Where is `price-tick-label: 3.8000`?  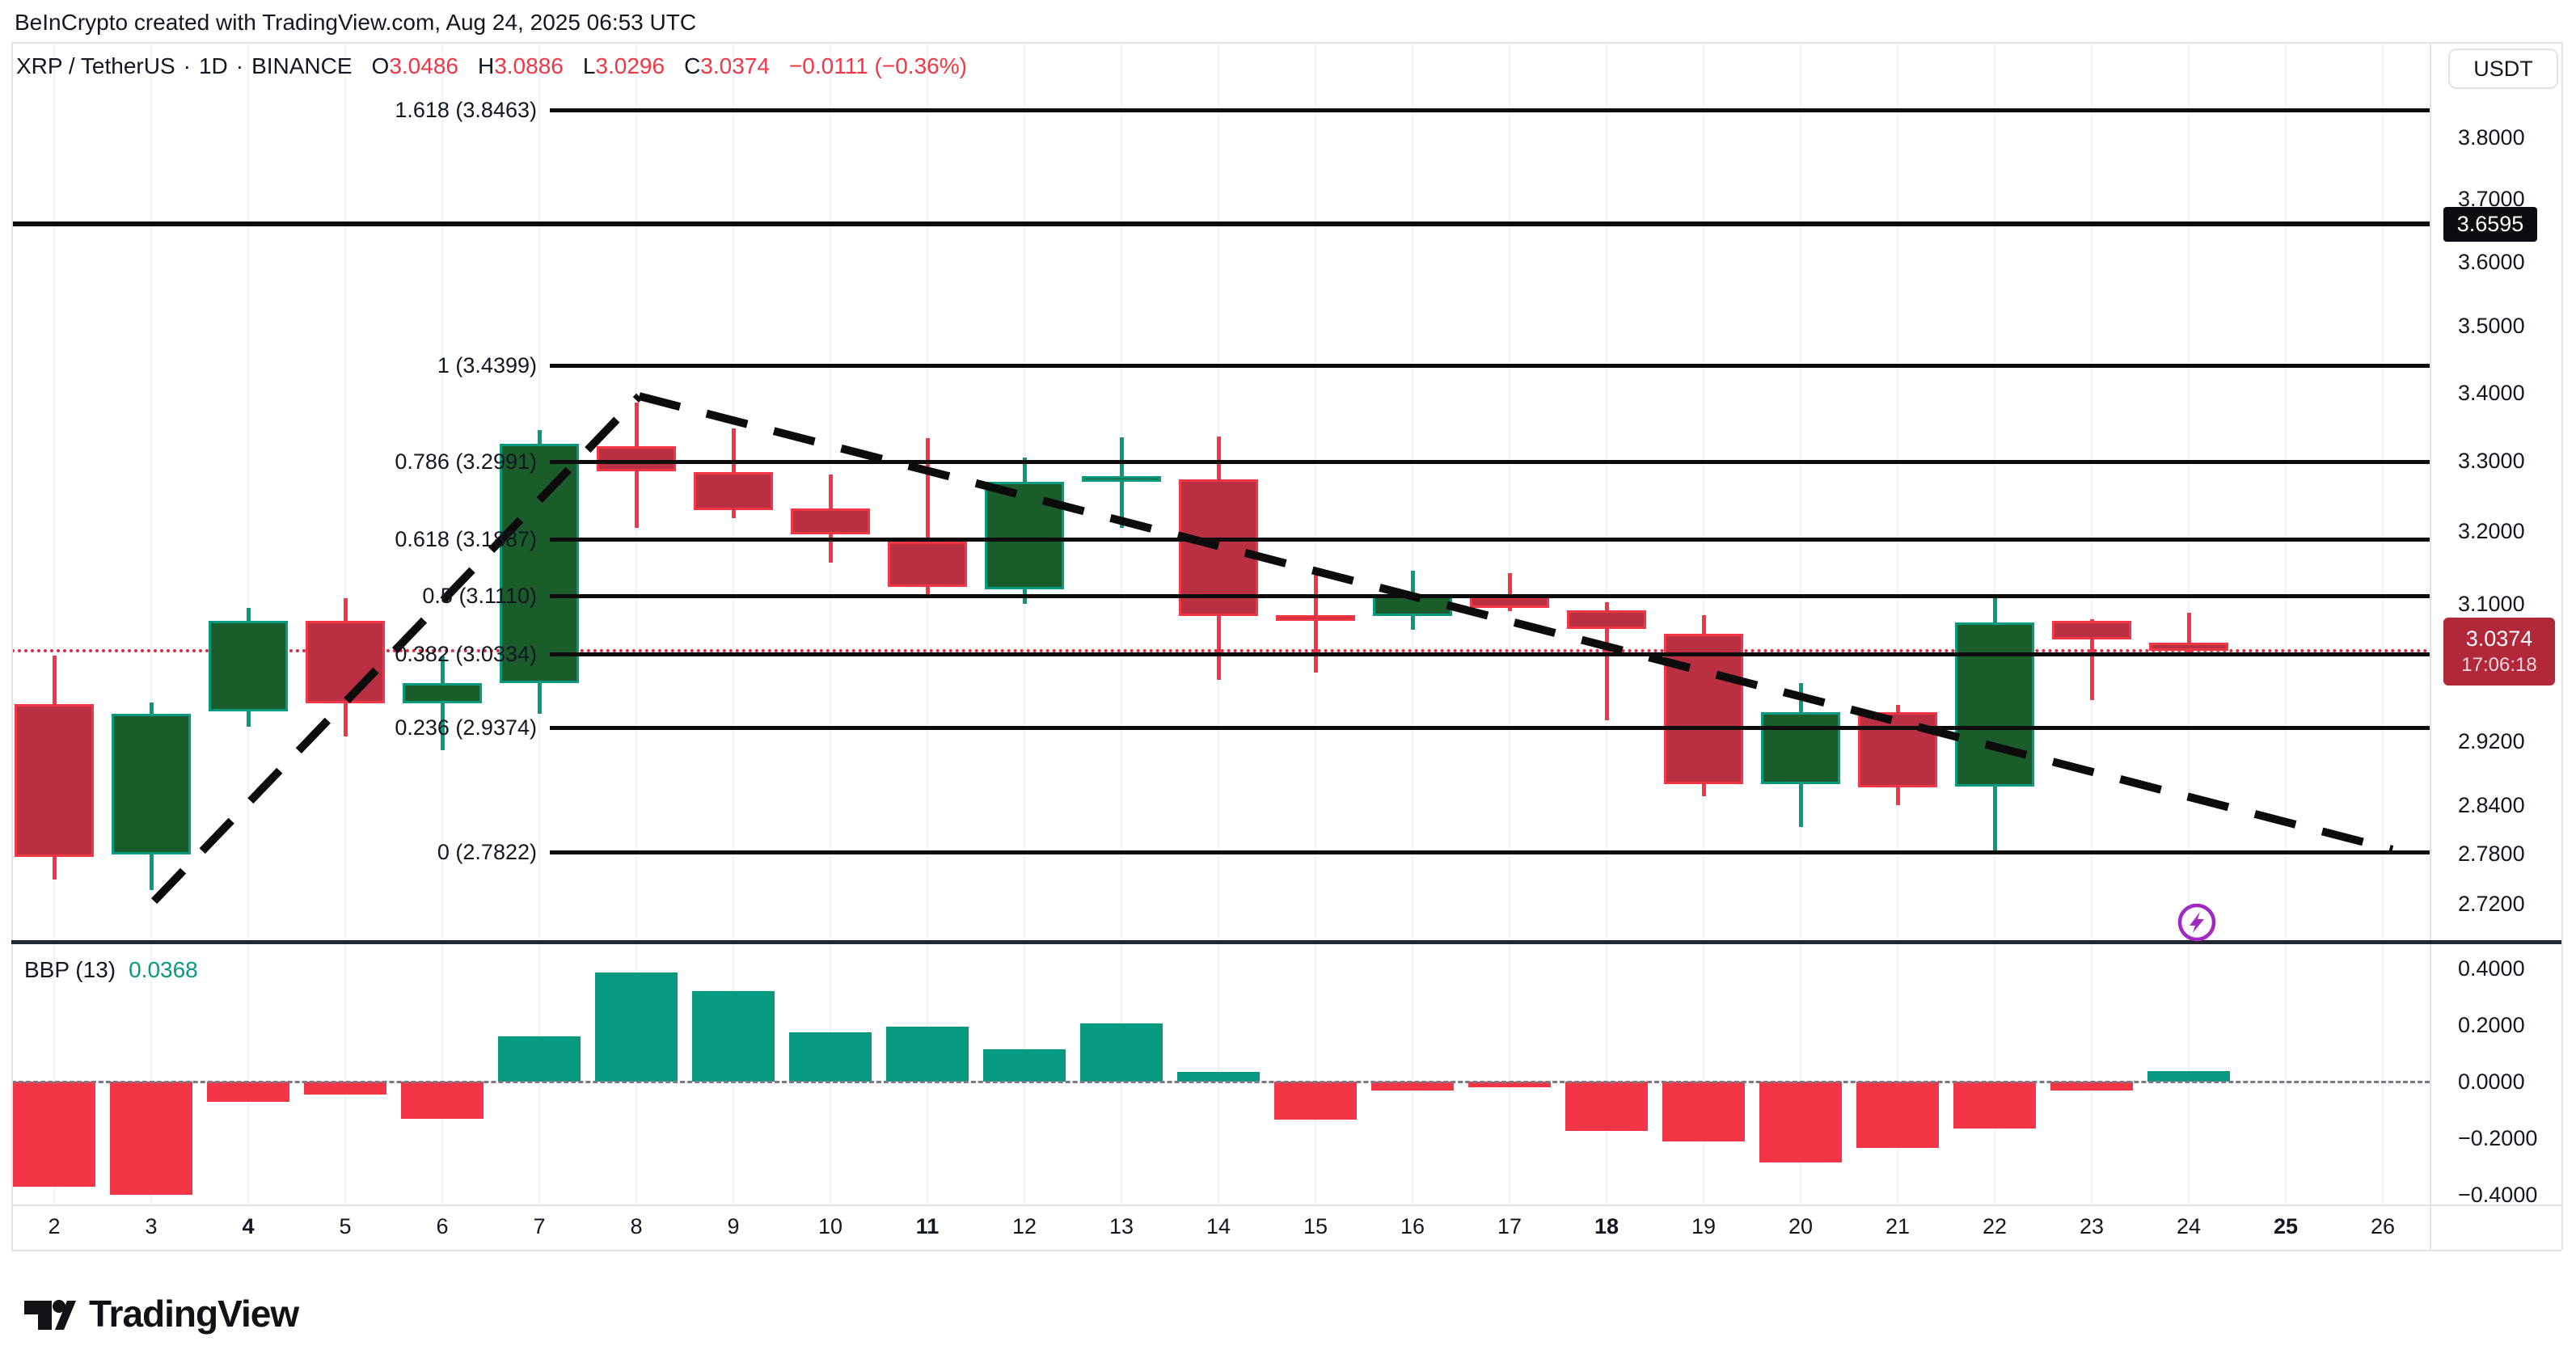
price-tick-label: 3.8000 is located at coordinates (2491, 137).